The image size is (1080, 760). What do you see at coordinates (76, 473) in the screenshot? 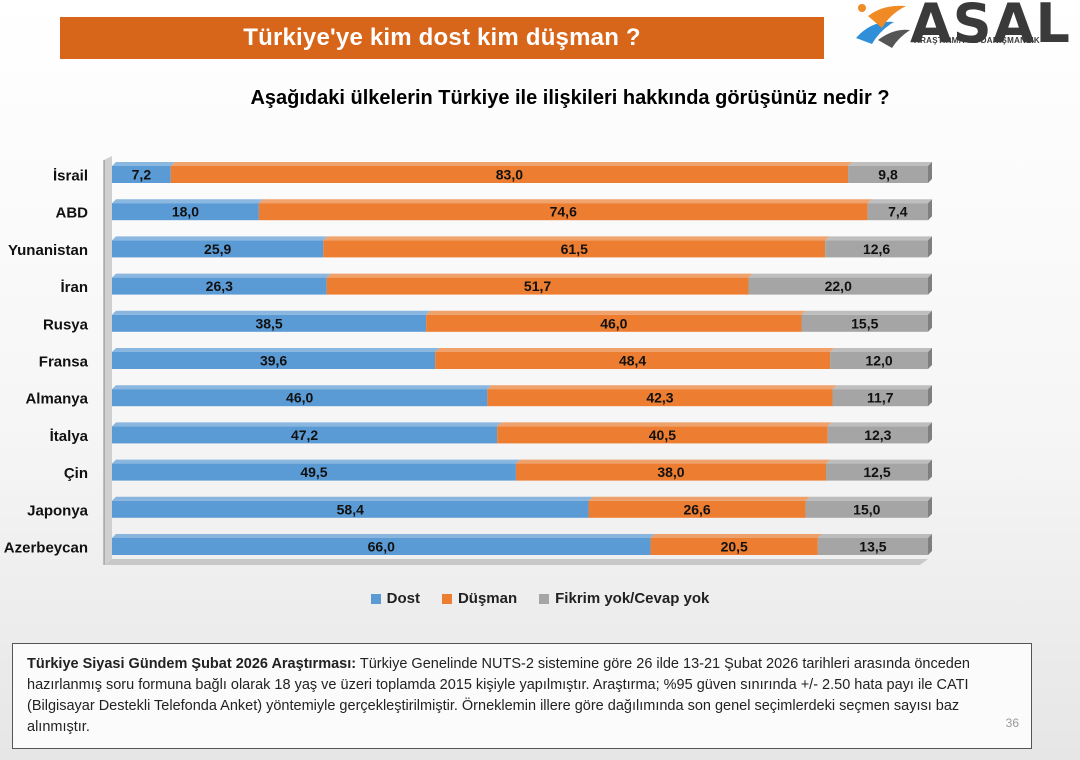
I see `category-label: Çin` at bounding box center [76, 473].